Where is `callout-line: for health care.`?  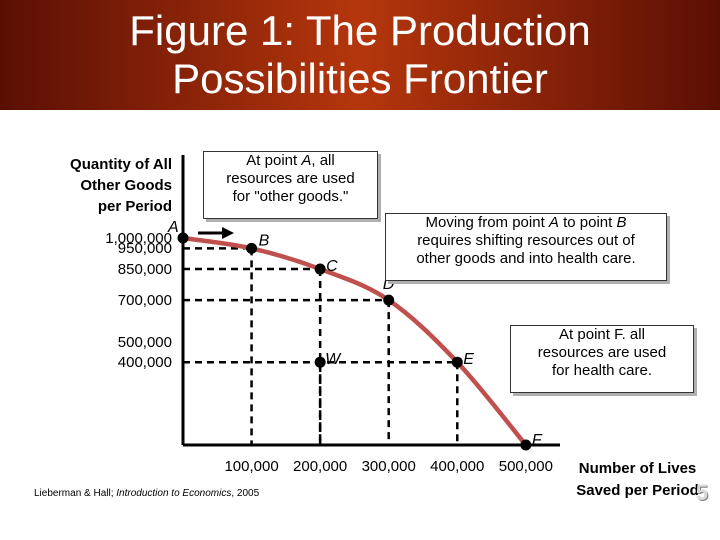
callout-line: for health care. is located at coordinates (602, 370).